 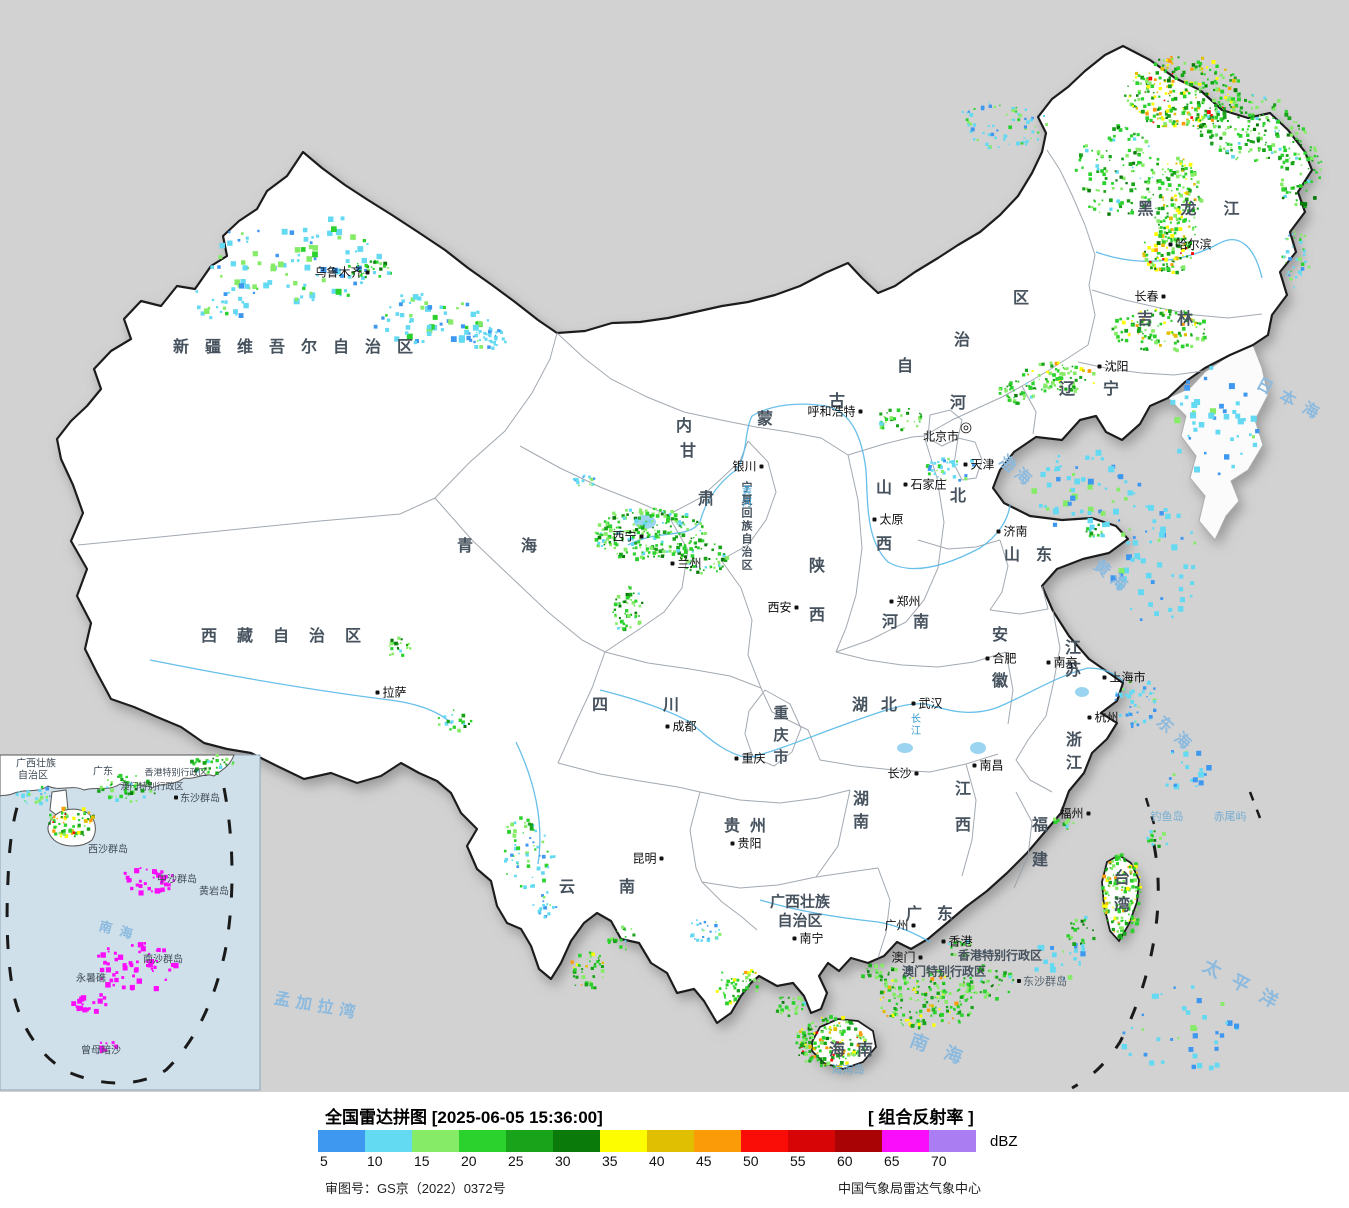 I want to click on inset-sea, so click(x=130, y=922).